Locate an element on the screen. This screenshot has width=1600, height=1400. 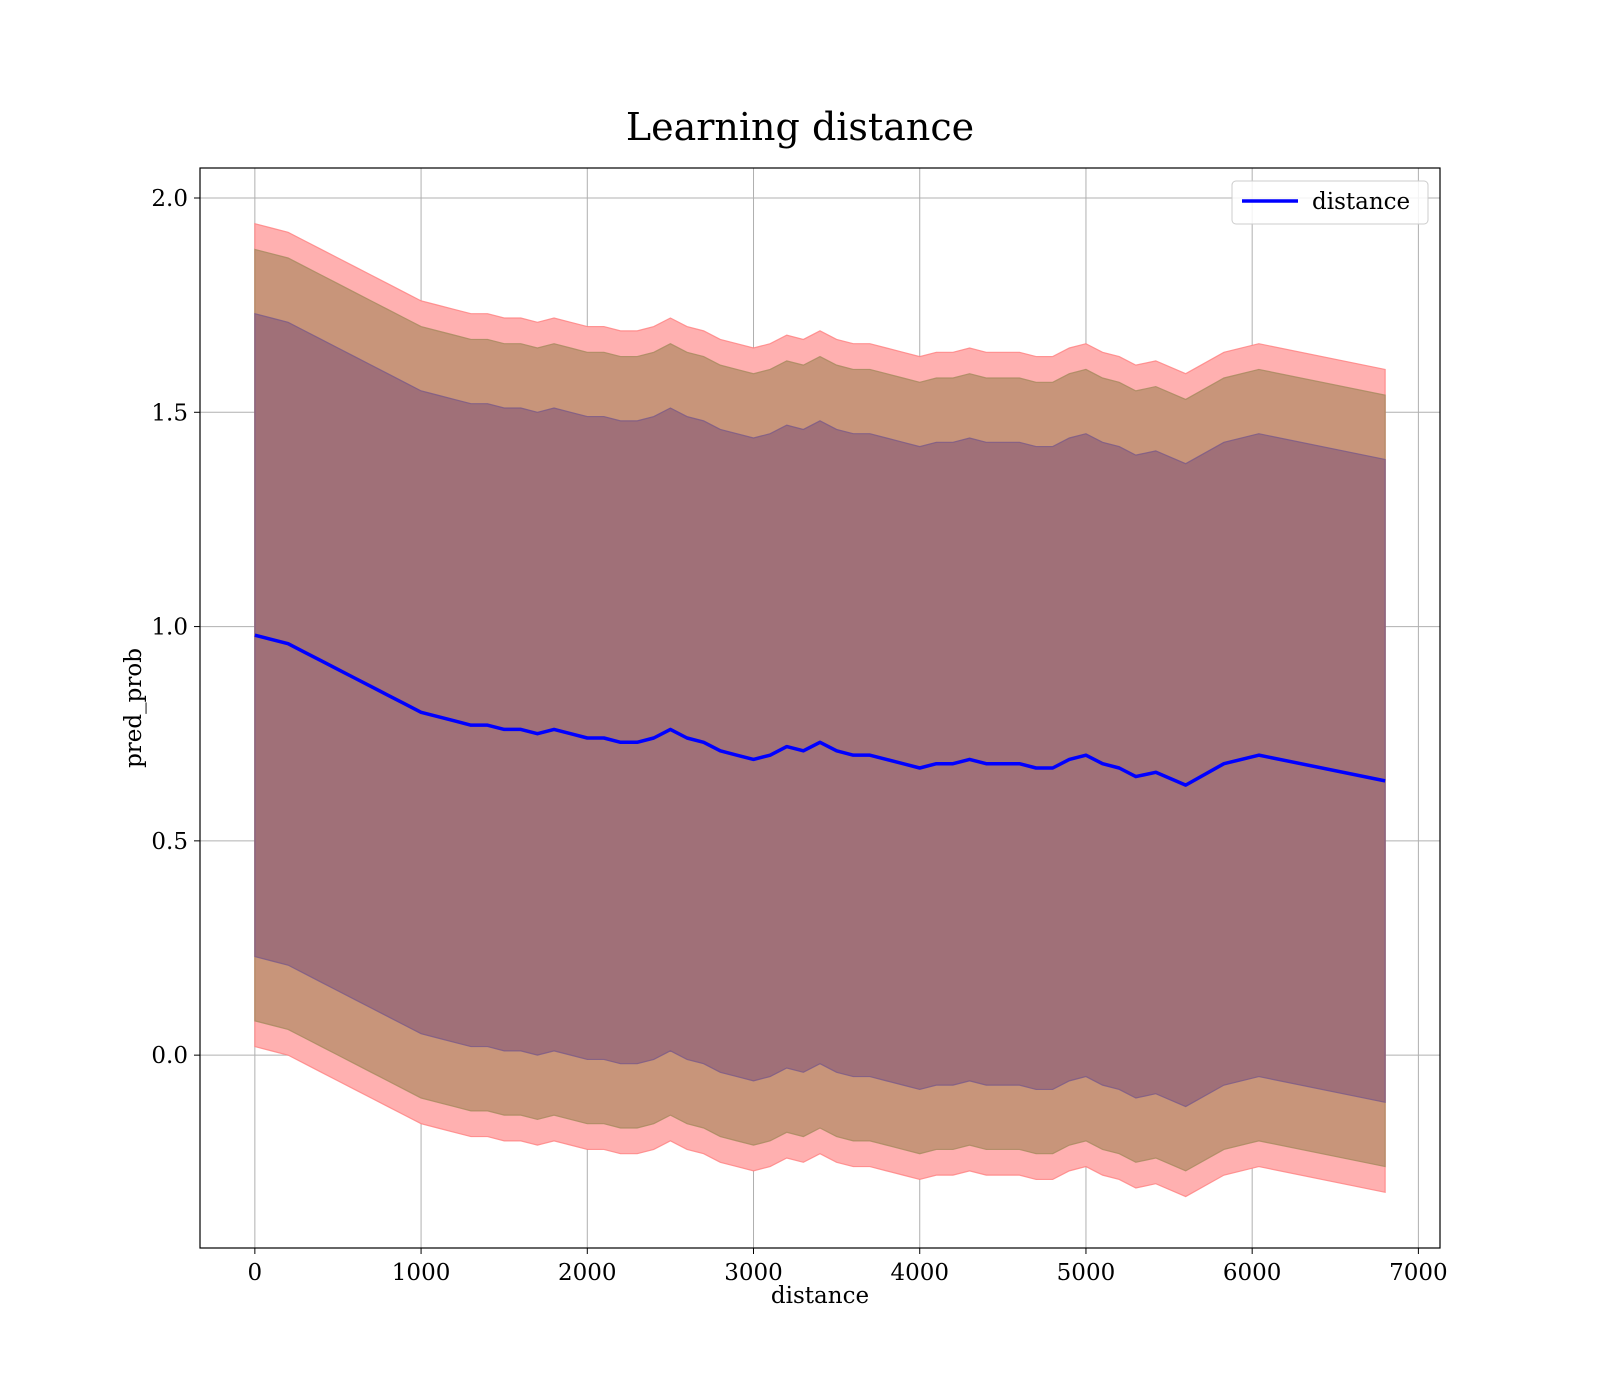
x-tick-label: 4000 is located at coordinates (919, 1273).